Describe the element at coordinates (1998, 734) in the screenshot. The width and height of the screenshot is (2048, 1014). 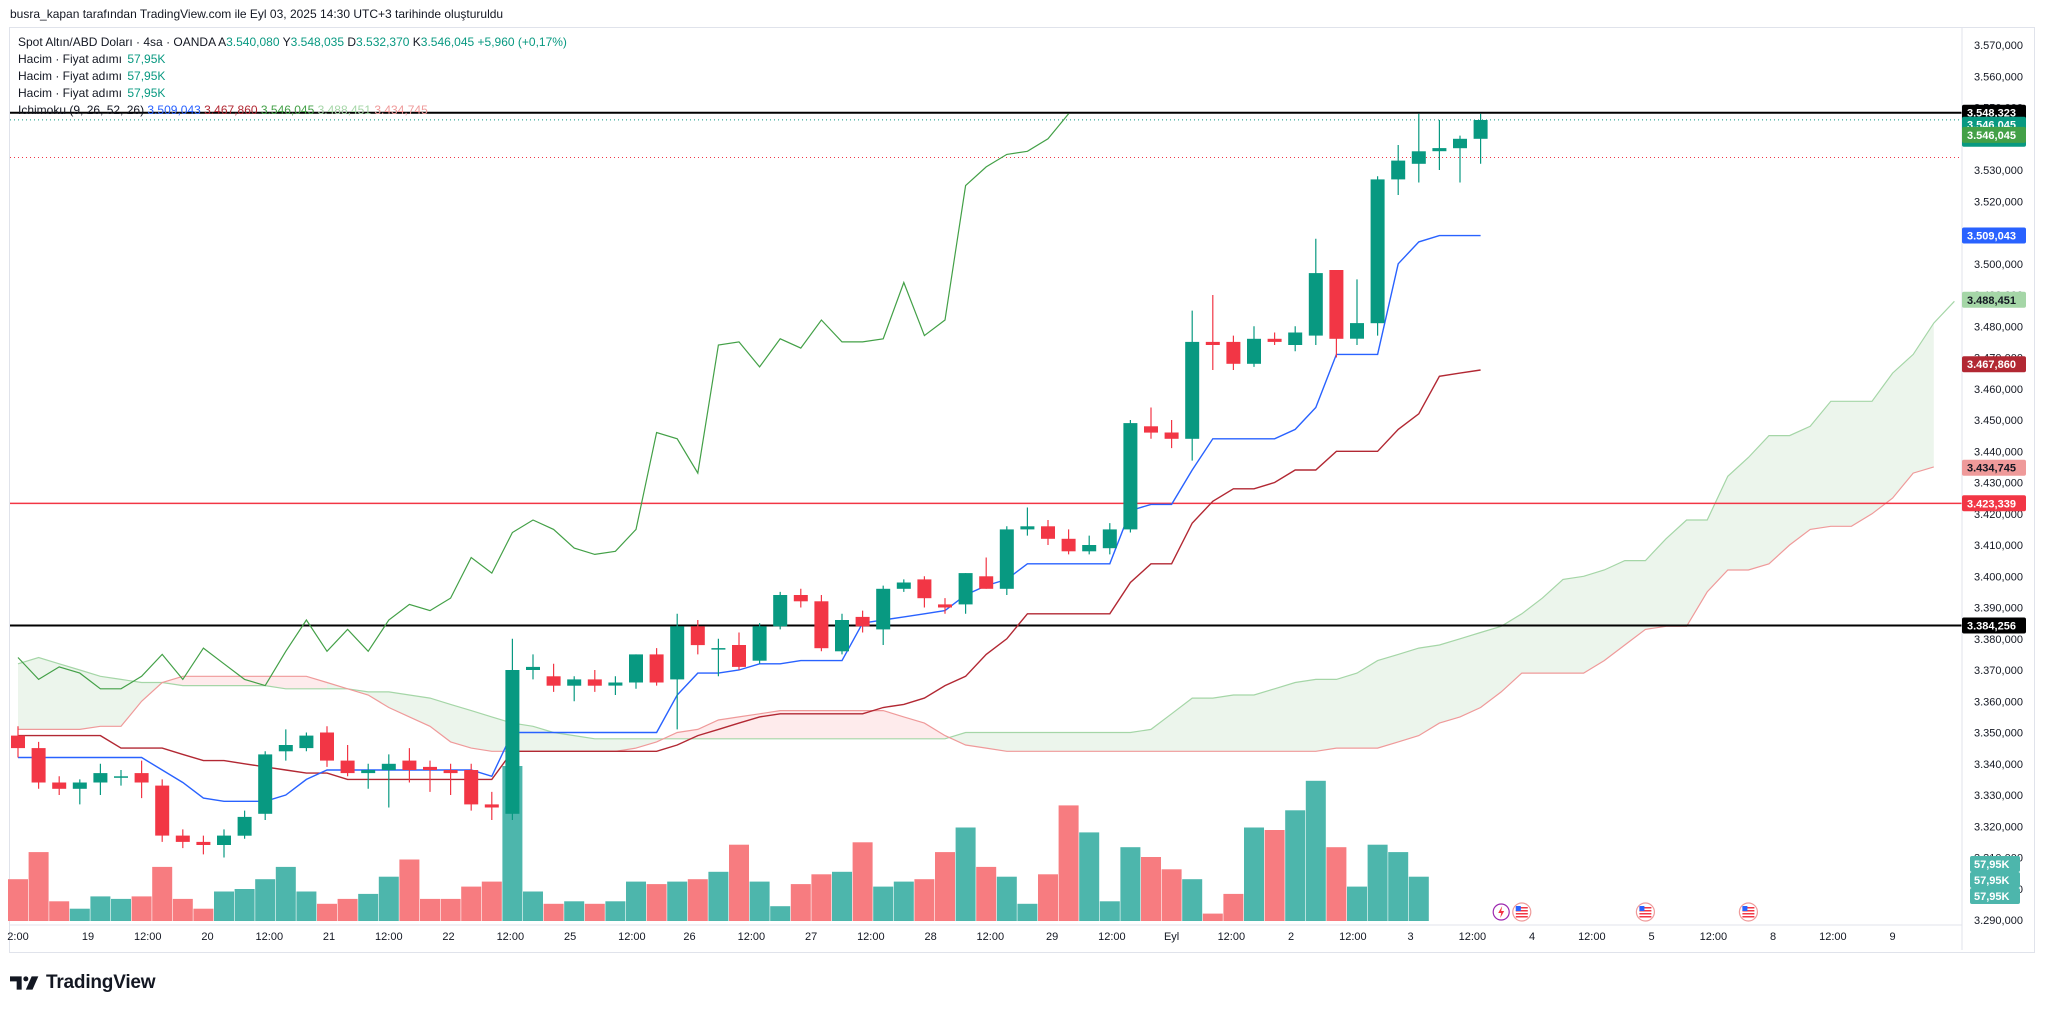
I see `price-axis-tick: 3.350,000` at that location.